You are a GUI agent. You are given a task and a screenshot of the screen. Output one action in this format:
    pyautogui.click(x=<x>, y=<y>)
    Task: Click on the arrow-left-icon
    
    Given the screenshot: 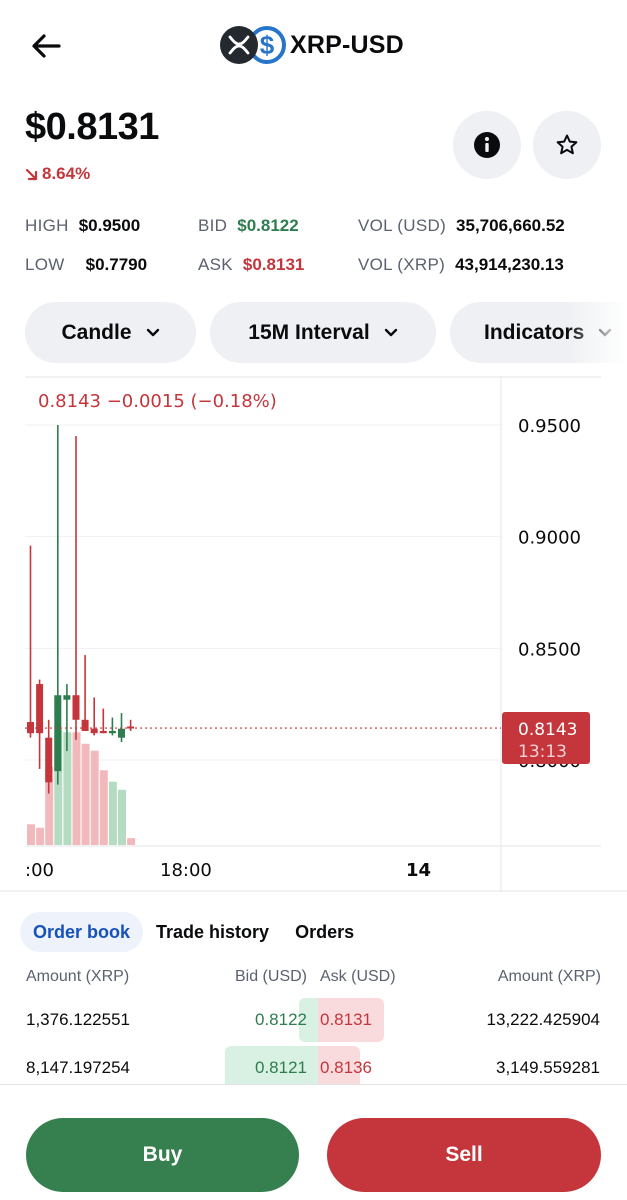 What is the action you would take?
    pyautogui.click(x=46, y=46)
    